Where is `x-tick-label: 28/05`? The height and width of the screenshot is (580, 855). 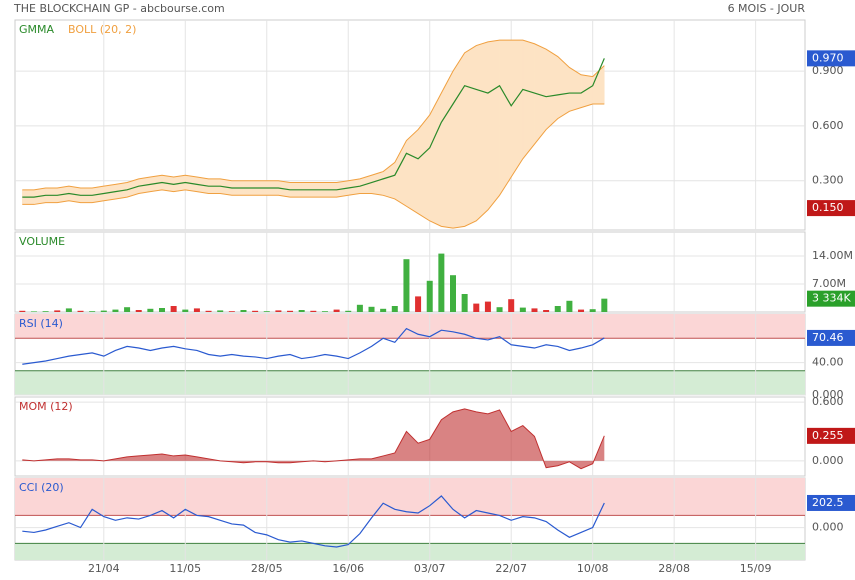
x-tick-label: 28/05 is located at coordinates (267, 568).